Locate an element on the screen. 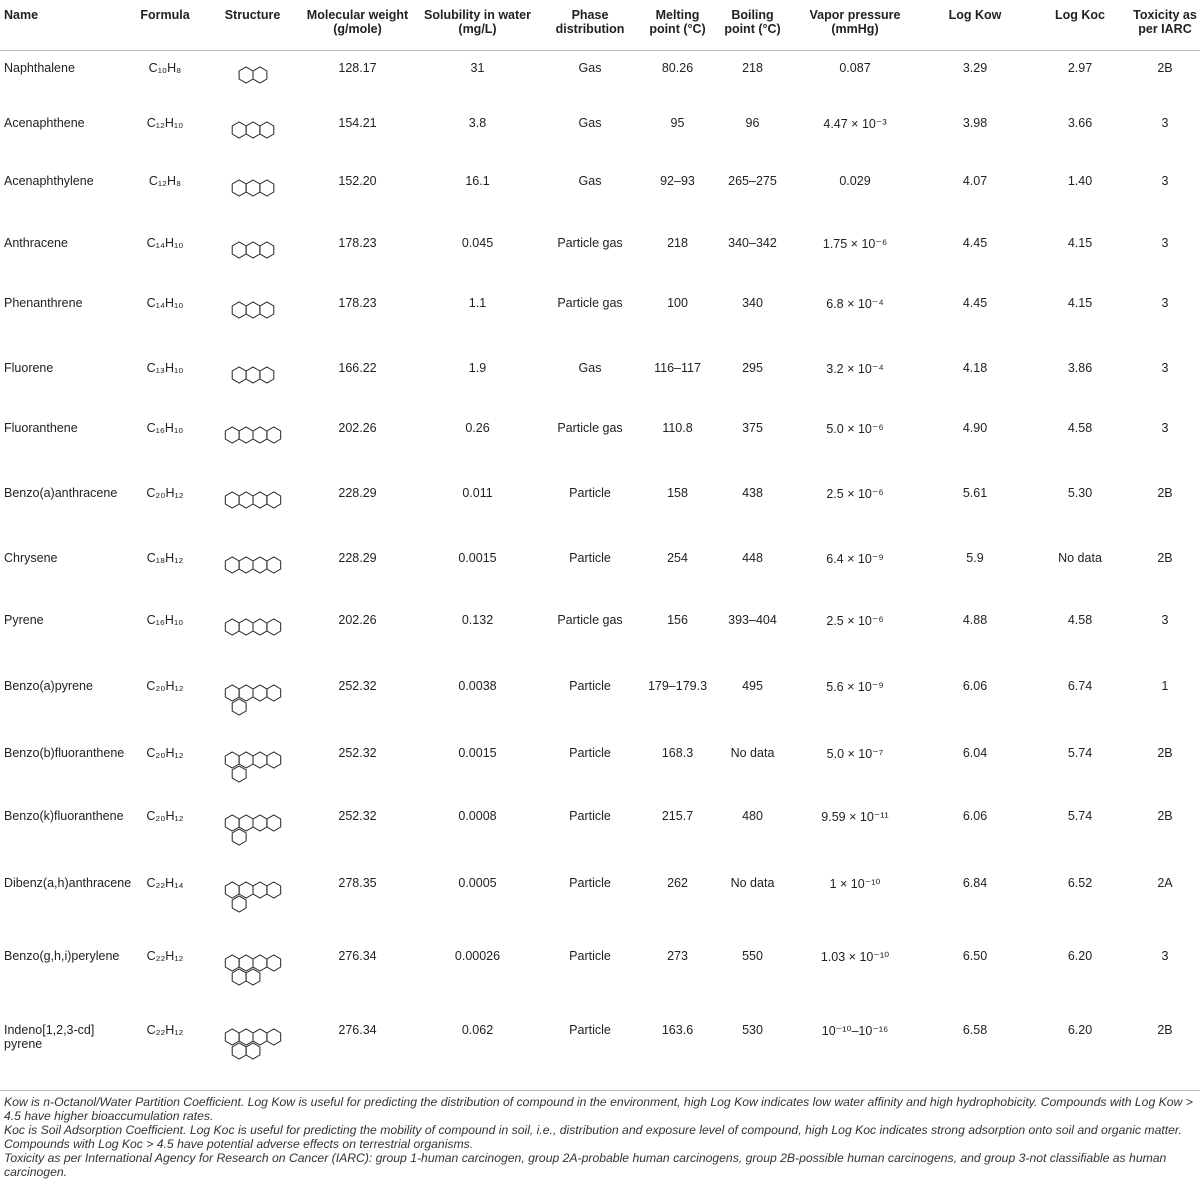 This screenshot has width=1200, height=1196. table-cell: 0.029 is located at coordinates (855, 180).